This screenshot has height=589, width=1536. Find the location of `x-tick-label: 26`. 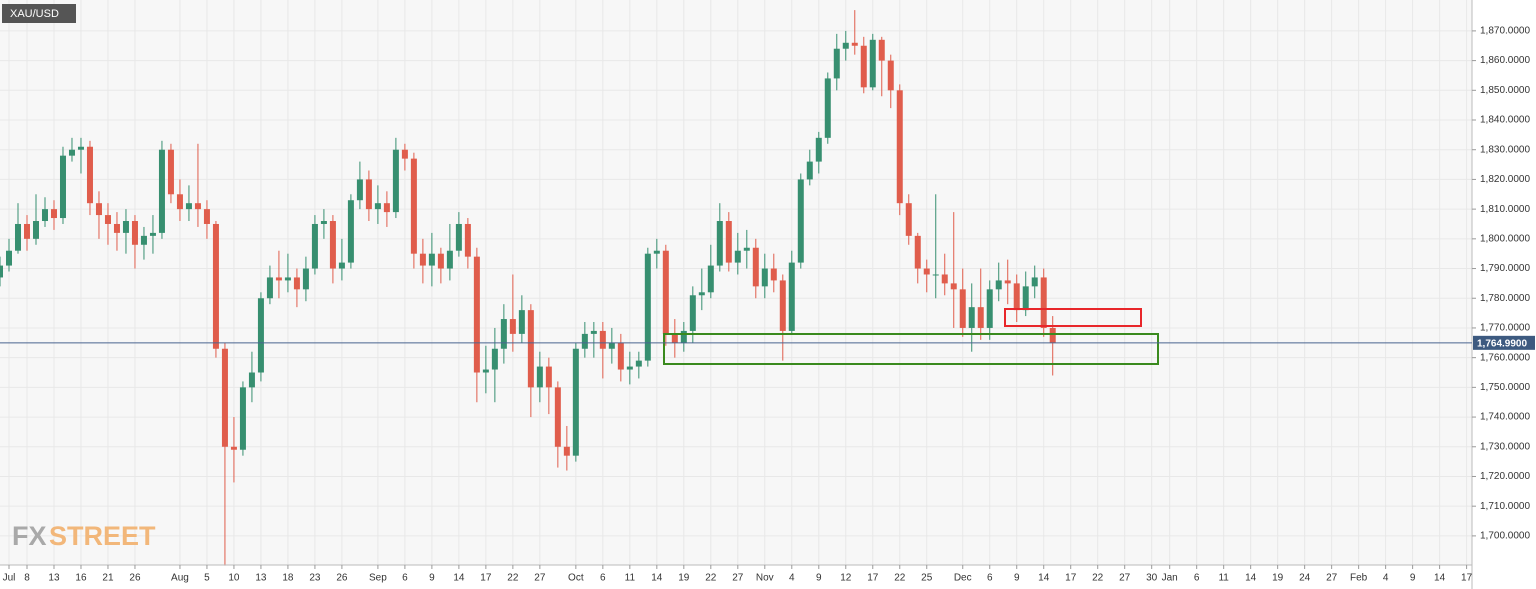

x-tick-label: 26 is located at coordinates (135, 578).